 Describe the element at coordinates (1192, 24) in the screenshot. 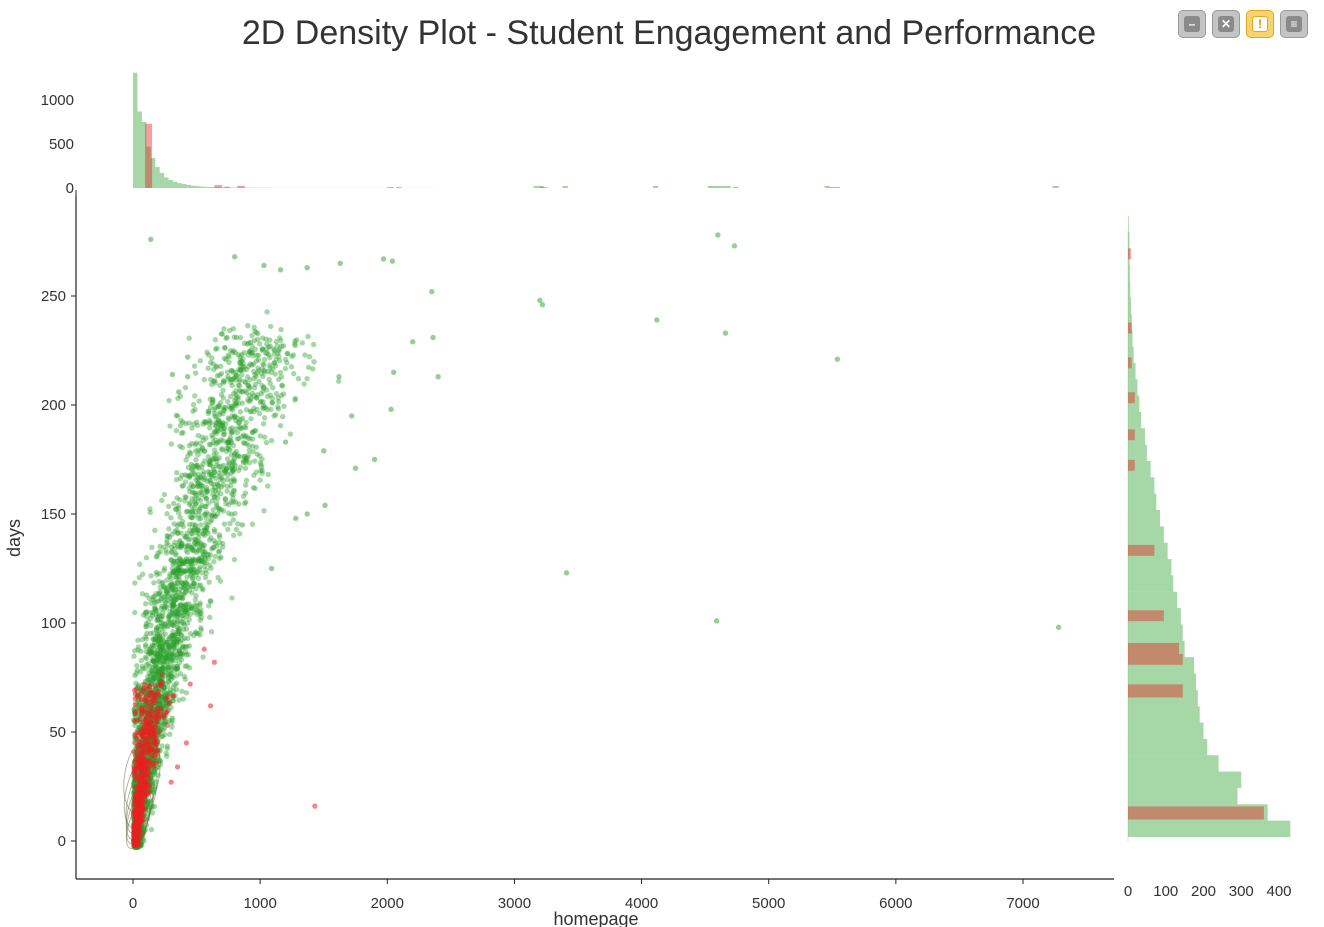

I see `minimize-button: –` at that location.